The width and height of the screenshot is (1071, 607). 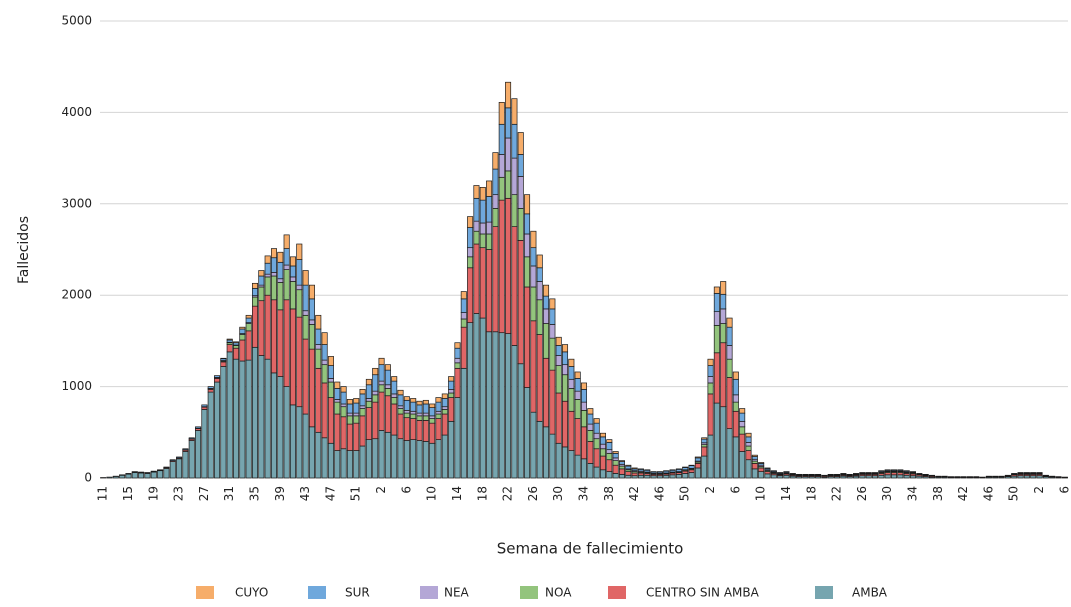 What do you see at coordinates (251, 593) in the screenshot?
I see `legend-label: CUYO` at bounding box center [251, 593].